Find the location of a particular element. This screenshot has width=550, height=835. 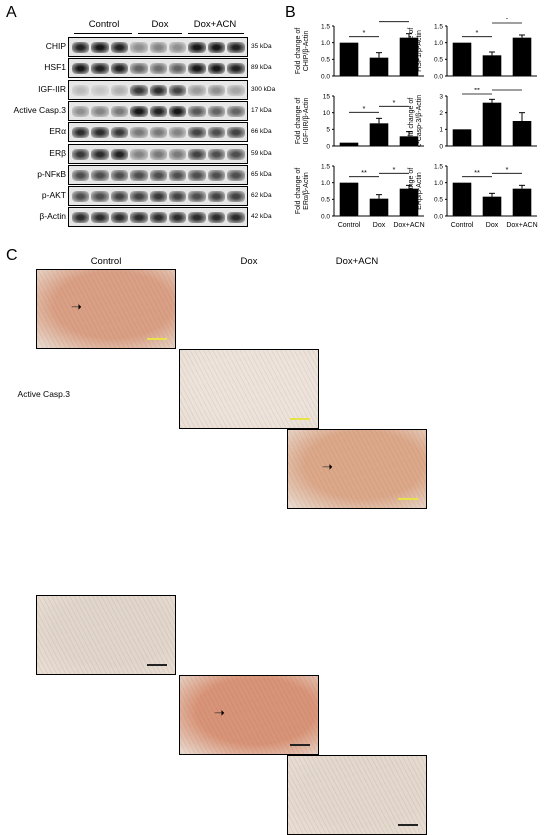

blot-label: HSF1 is located at coordinates (55, 67).